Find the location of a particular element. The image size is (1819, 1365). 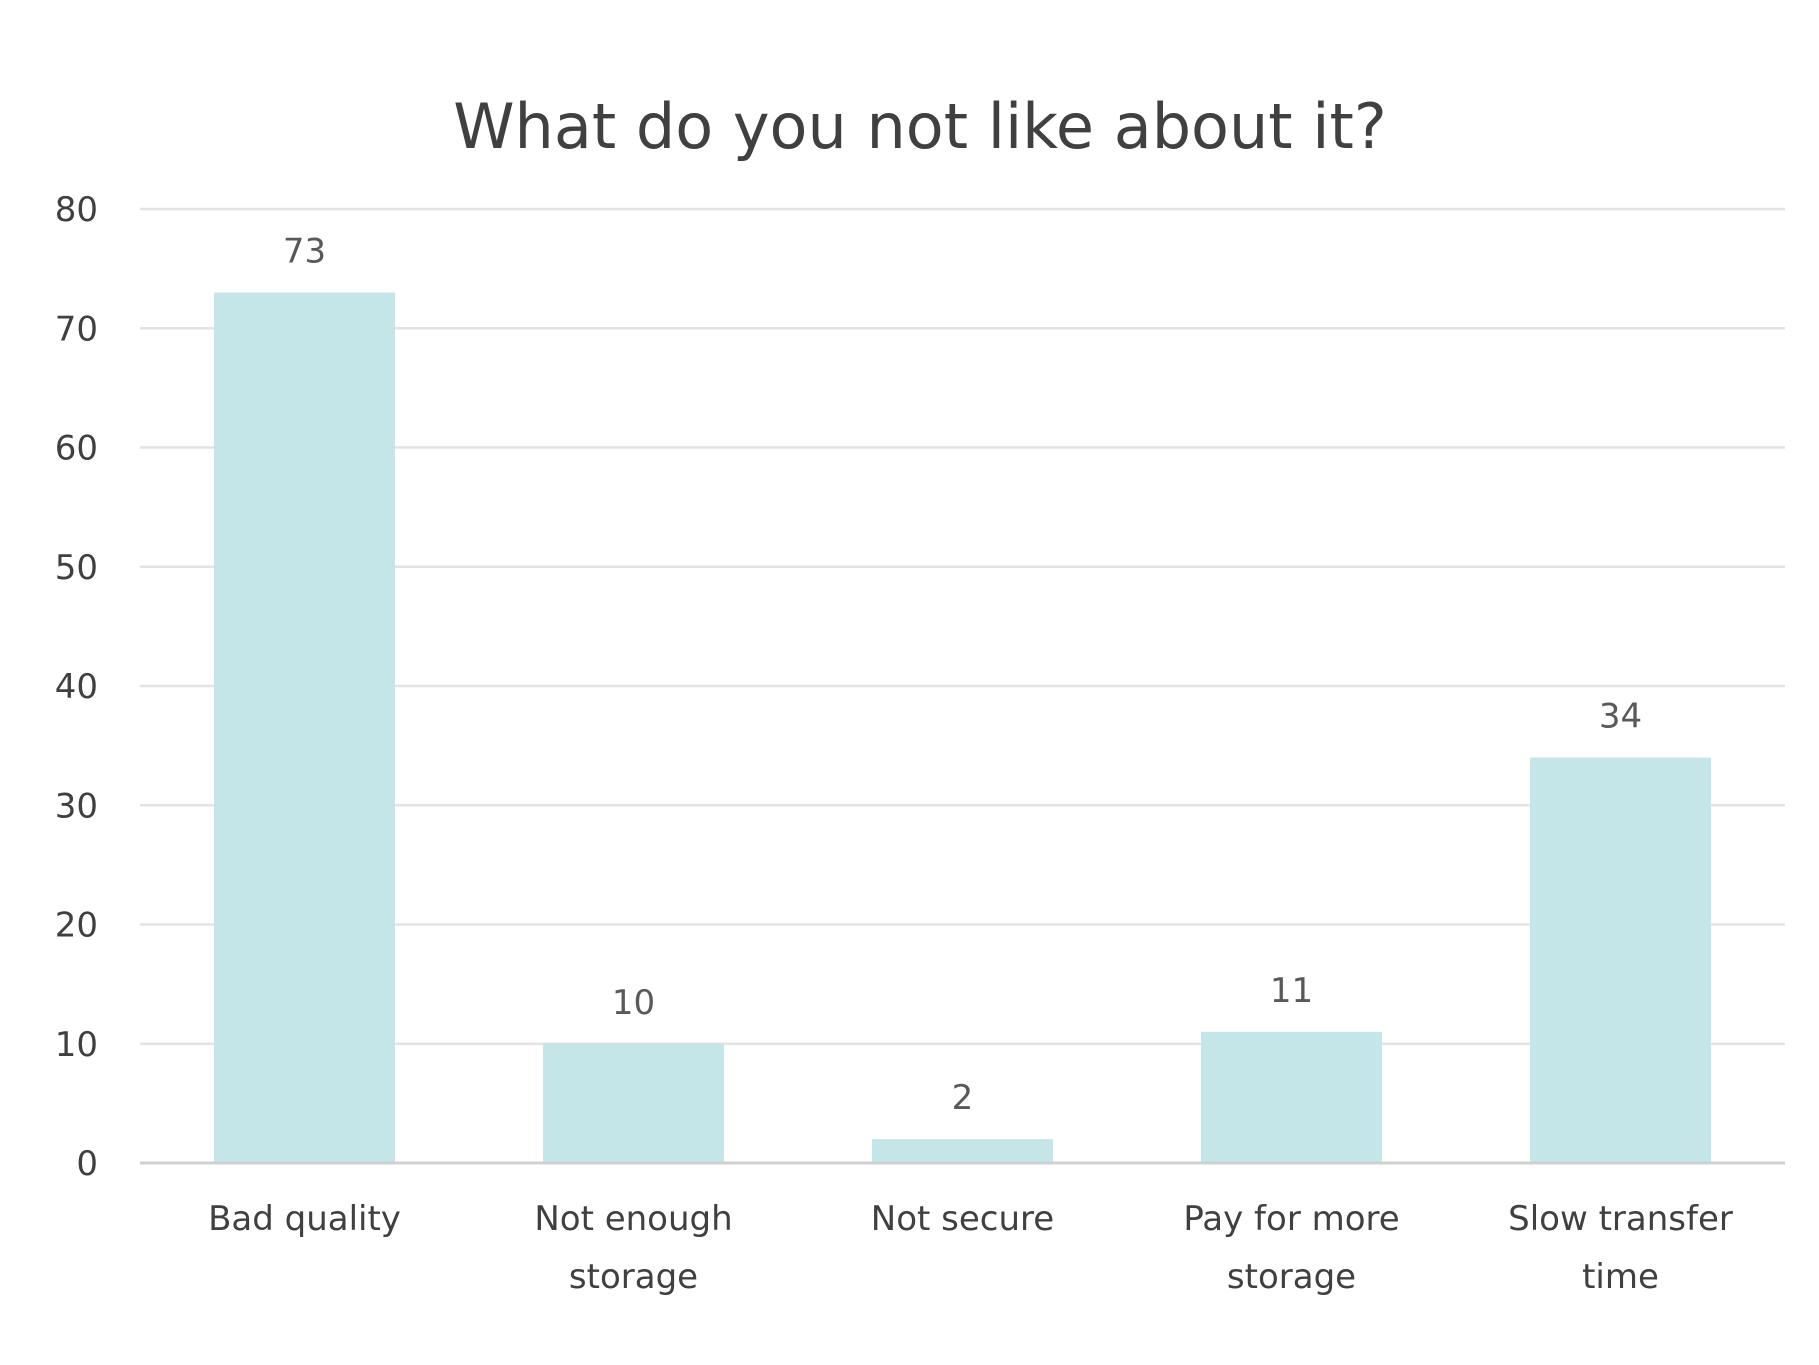

data-label: 10 is located at coordinates (633, 1003).